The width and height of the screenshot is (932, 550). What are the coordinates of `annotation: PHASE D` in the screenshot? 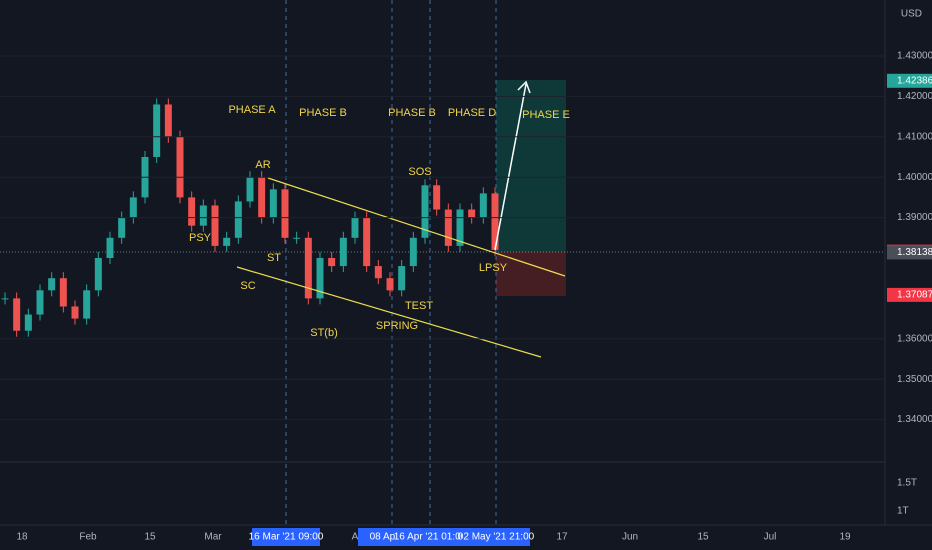 It's located at (472, 113).